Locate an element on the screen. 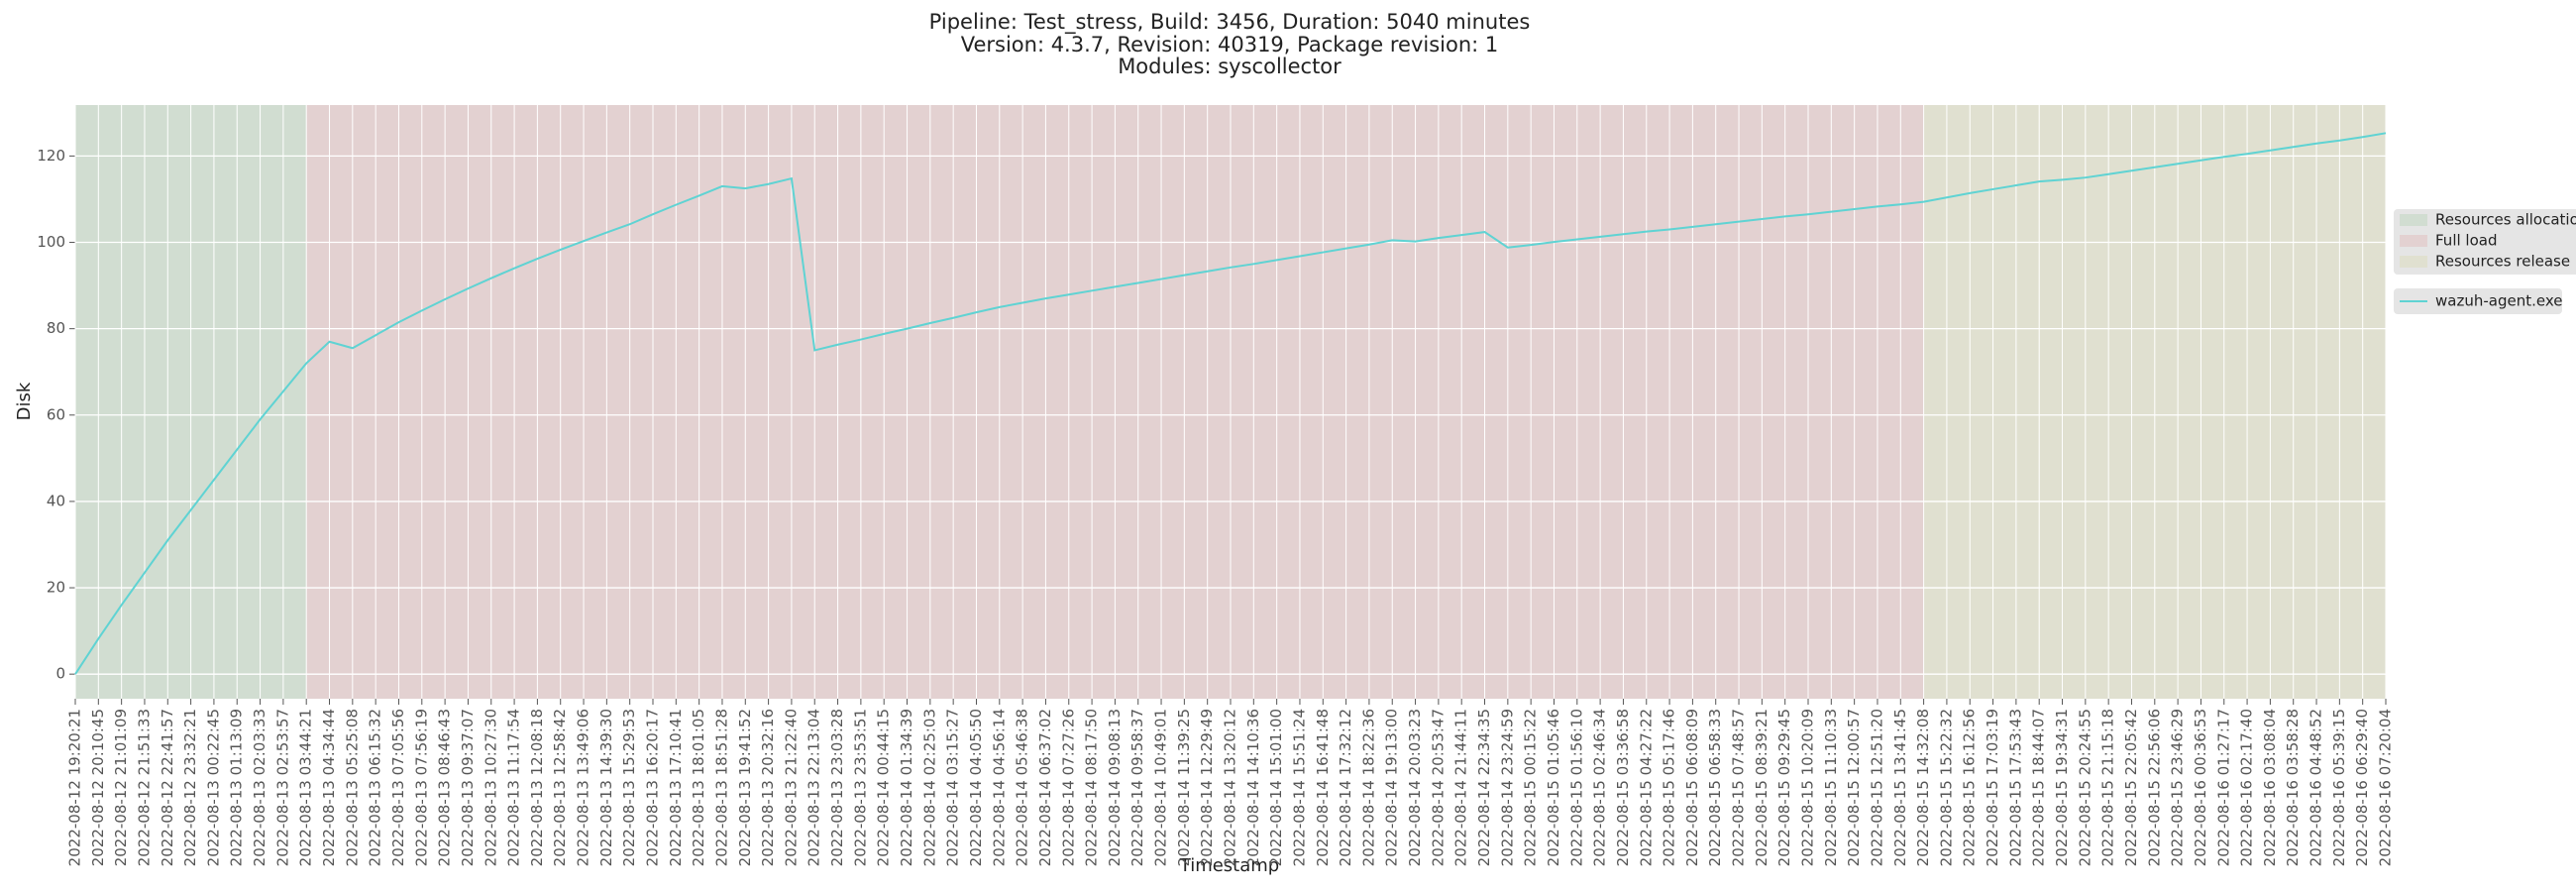  x-tick-label: 2022-08-12 21:01:09 is located at coordinates (121, 787).